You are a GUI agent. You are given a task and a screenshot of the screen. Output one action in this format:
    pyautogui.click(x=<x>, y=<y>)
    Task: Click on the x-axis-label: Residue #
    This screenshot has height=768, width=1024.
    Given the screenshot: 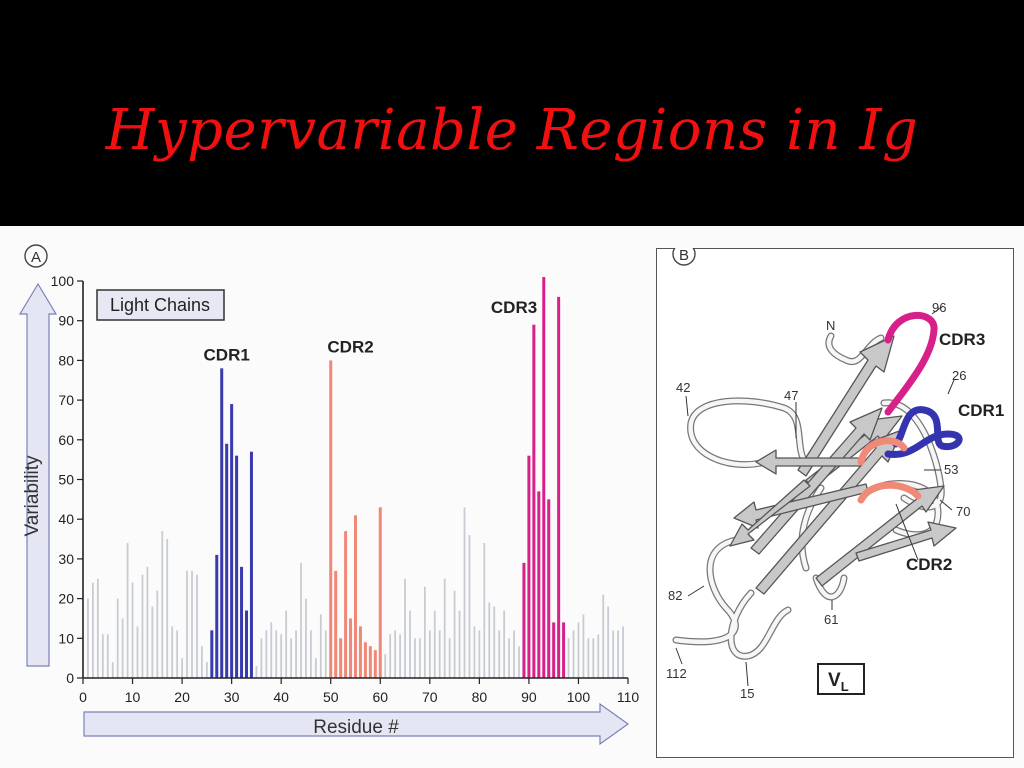 What is the action you would take?
    pyautogui.click(x=356, y=727)
    